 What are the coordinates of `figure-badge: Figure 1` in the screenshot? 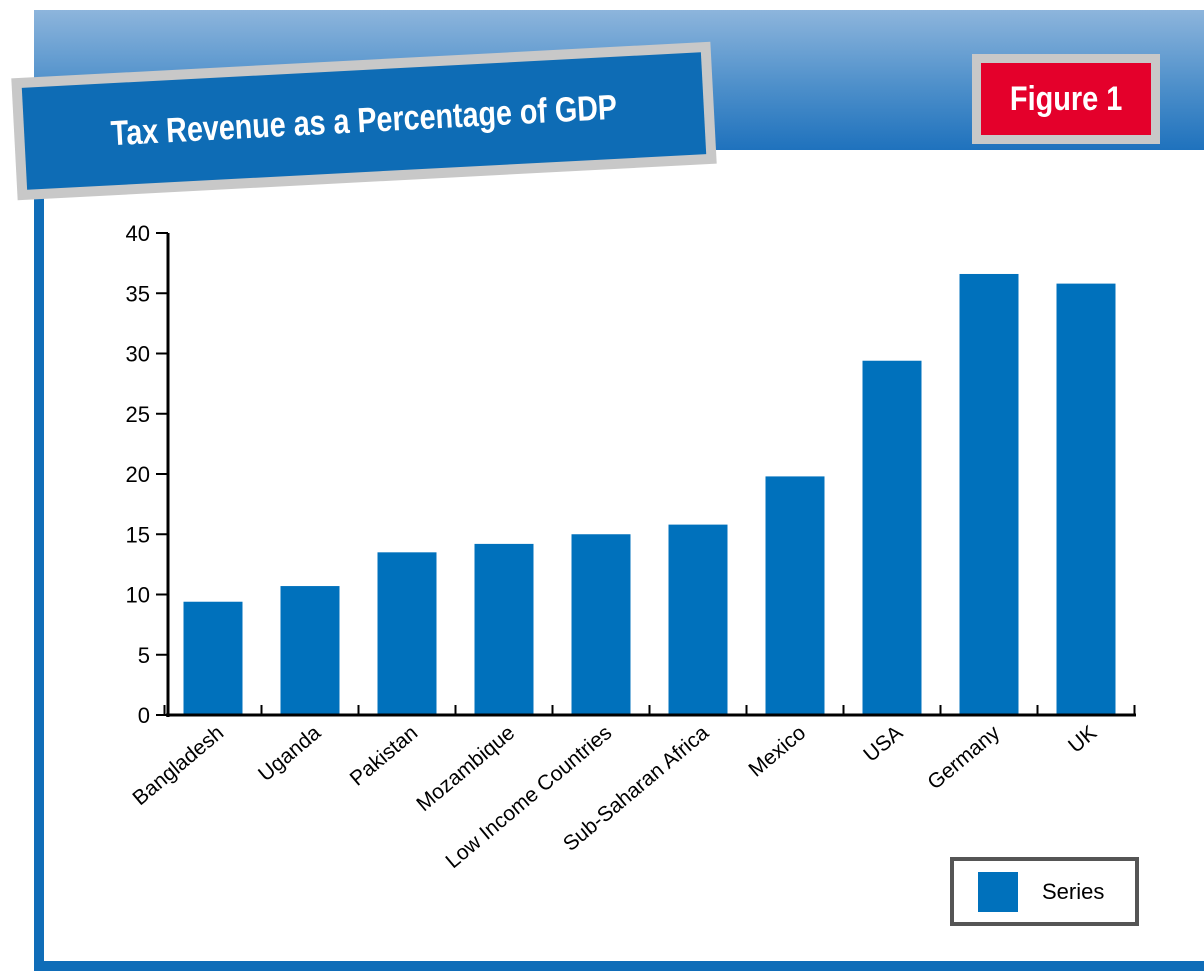 It's located at (1066, 99).